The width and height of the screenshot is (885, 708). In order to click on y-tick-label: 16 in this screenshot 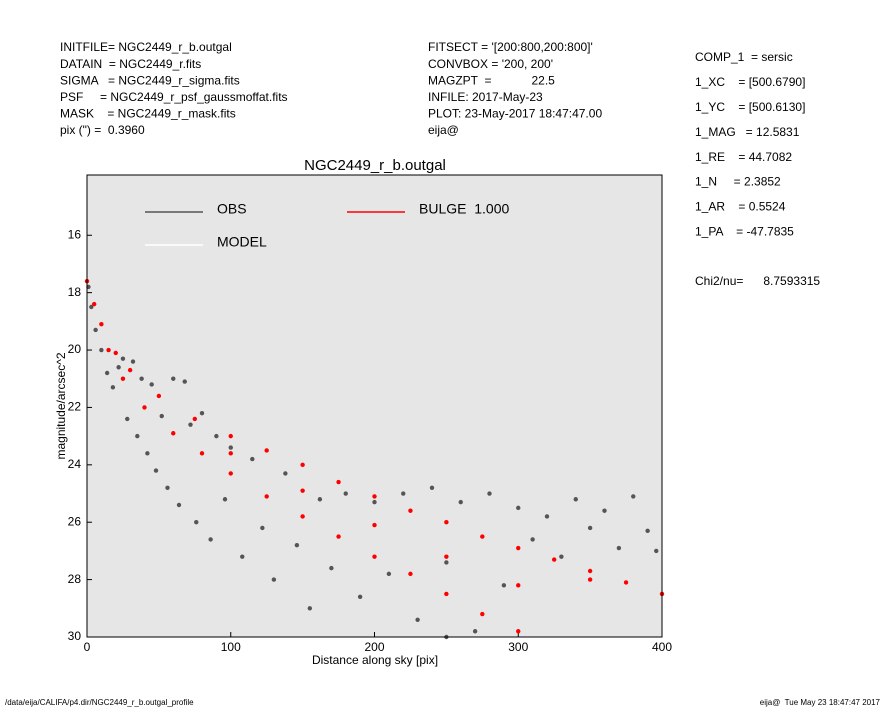, I will do `click(75, 234)`.